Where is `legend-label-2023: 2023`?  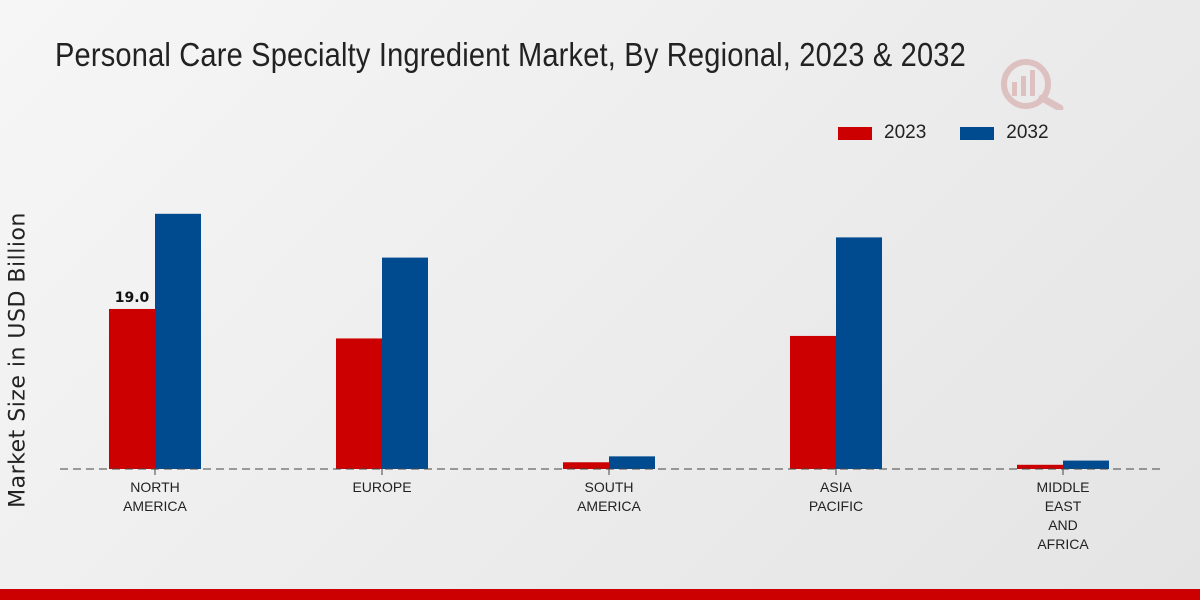 legend-label-2023: 2023 is located at coordinates (905, 132).